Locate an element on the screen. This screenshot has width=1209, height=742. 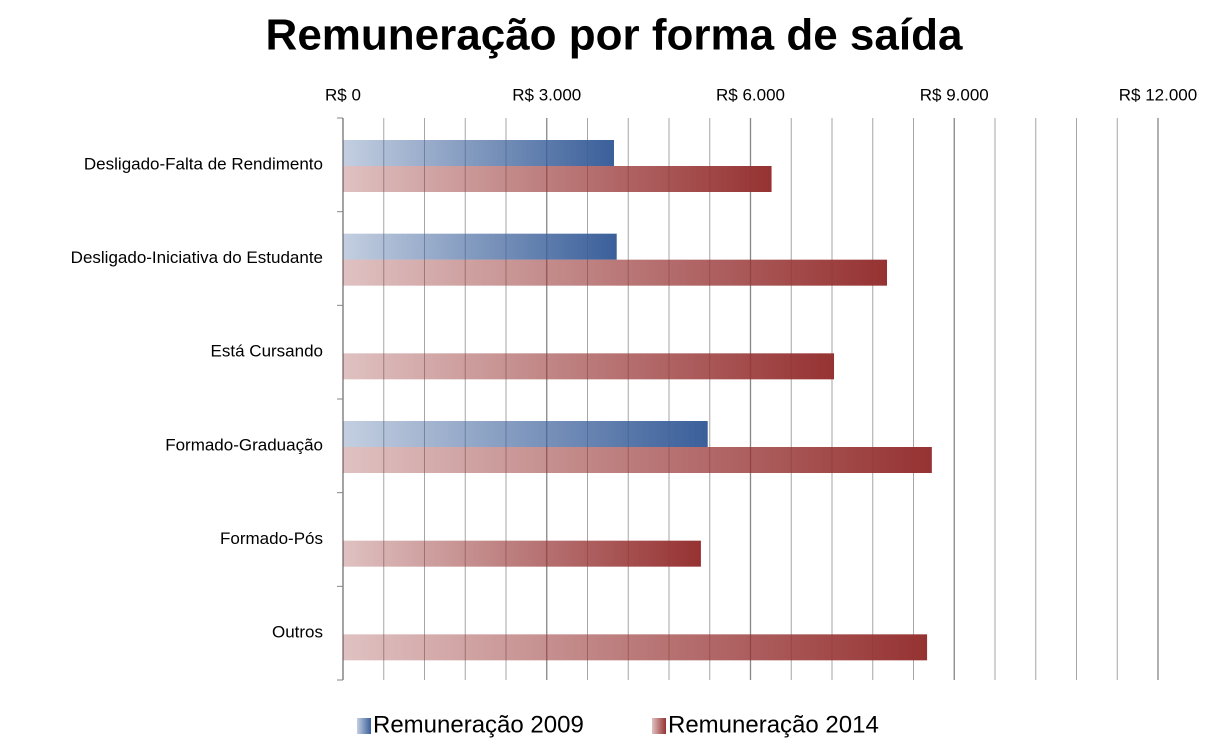
x-tick-label: R$ 12.000 is located at coordinates (1158, 94).